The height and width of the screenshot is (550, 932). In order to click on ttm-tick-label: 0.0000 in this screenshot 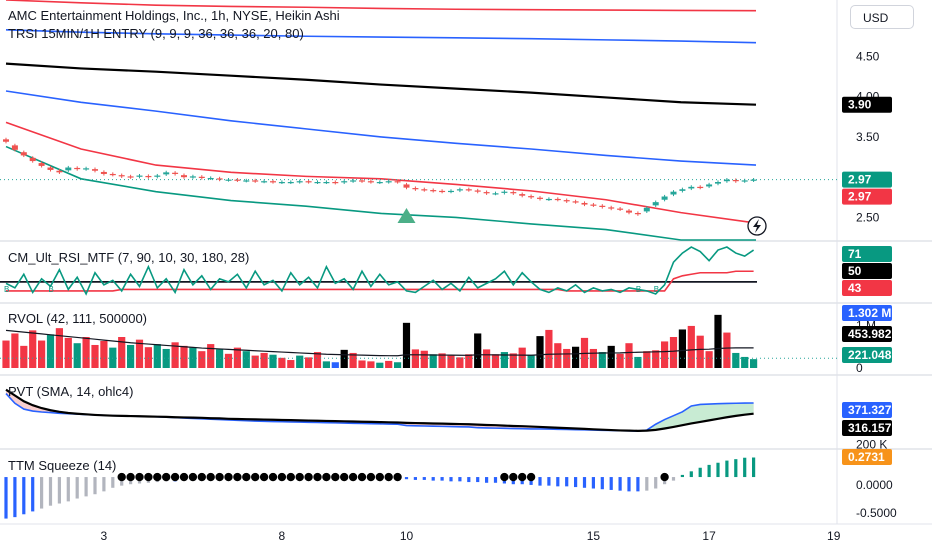, I will do `click(874, 485)`.